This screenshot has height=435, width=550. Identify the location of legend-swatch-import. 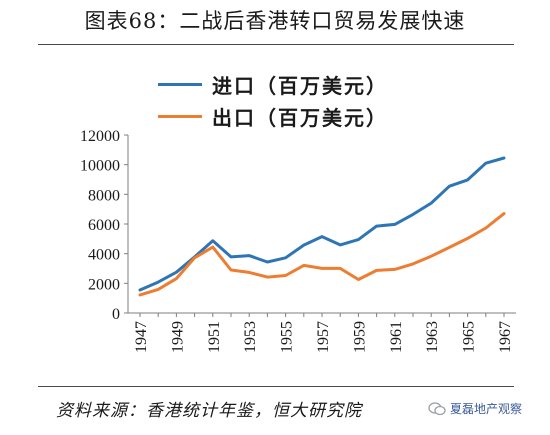
(180, 84).